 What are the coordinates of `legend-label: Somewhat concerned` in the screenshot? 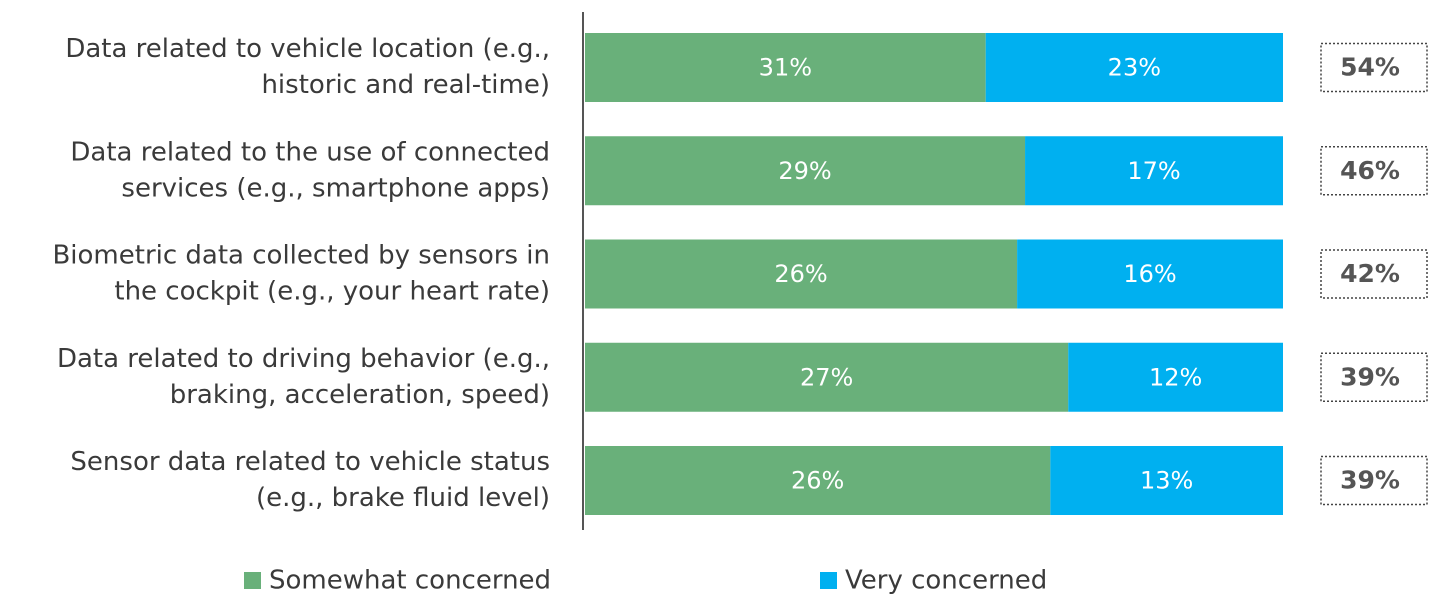 It's located at (410, 581).